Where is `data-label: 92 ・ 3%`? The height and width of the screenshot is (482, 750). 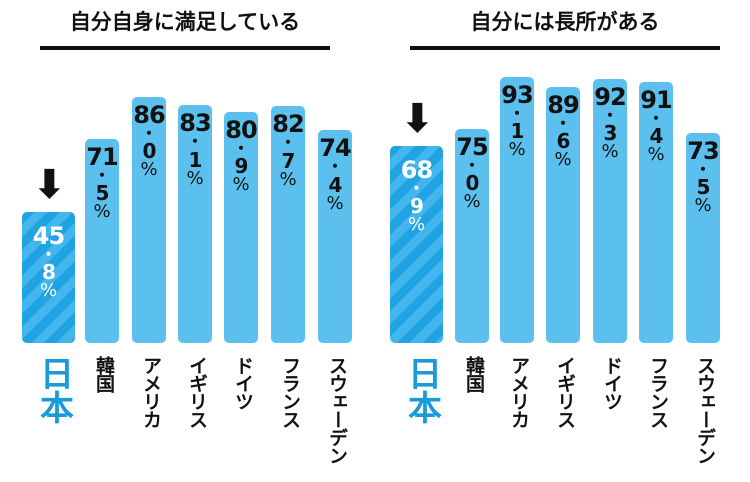 data-label: 92 ・ 3% is located at coordinates (610, 123).